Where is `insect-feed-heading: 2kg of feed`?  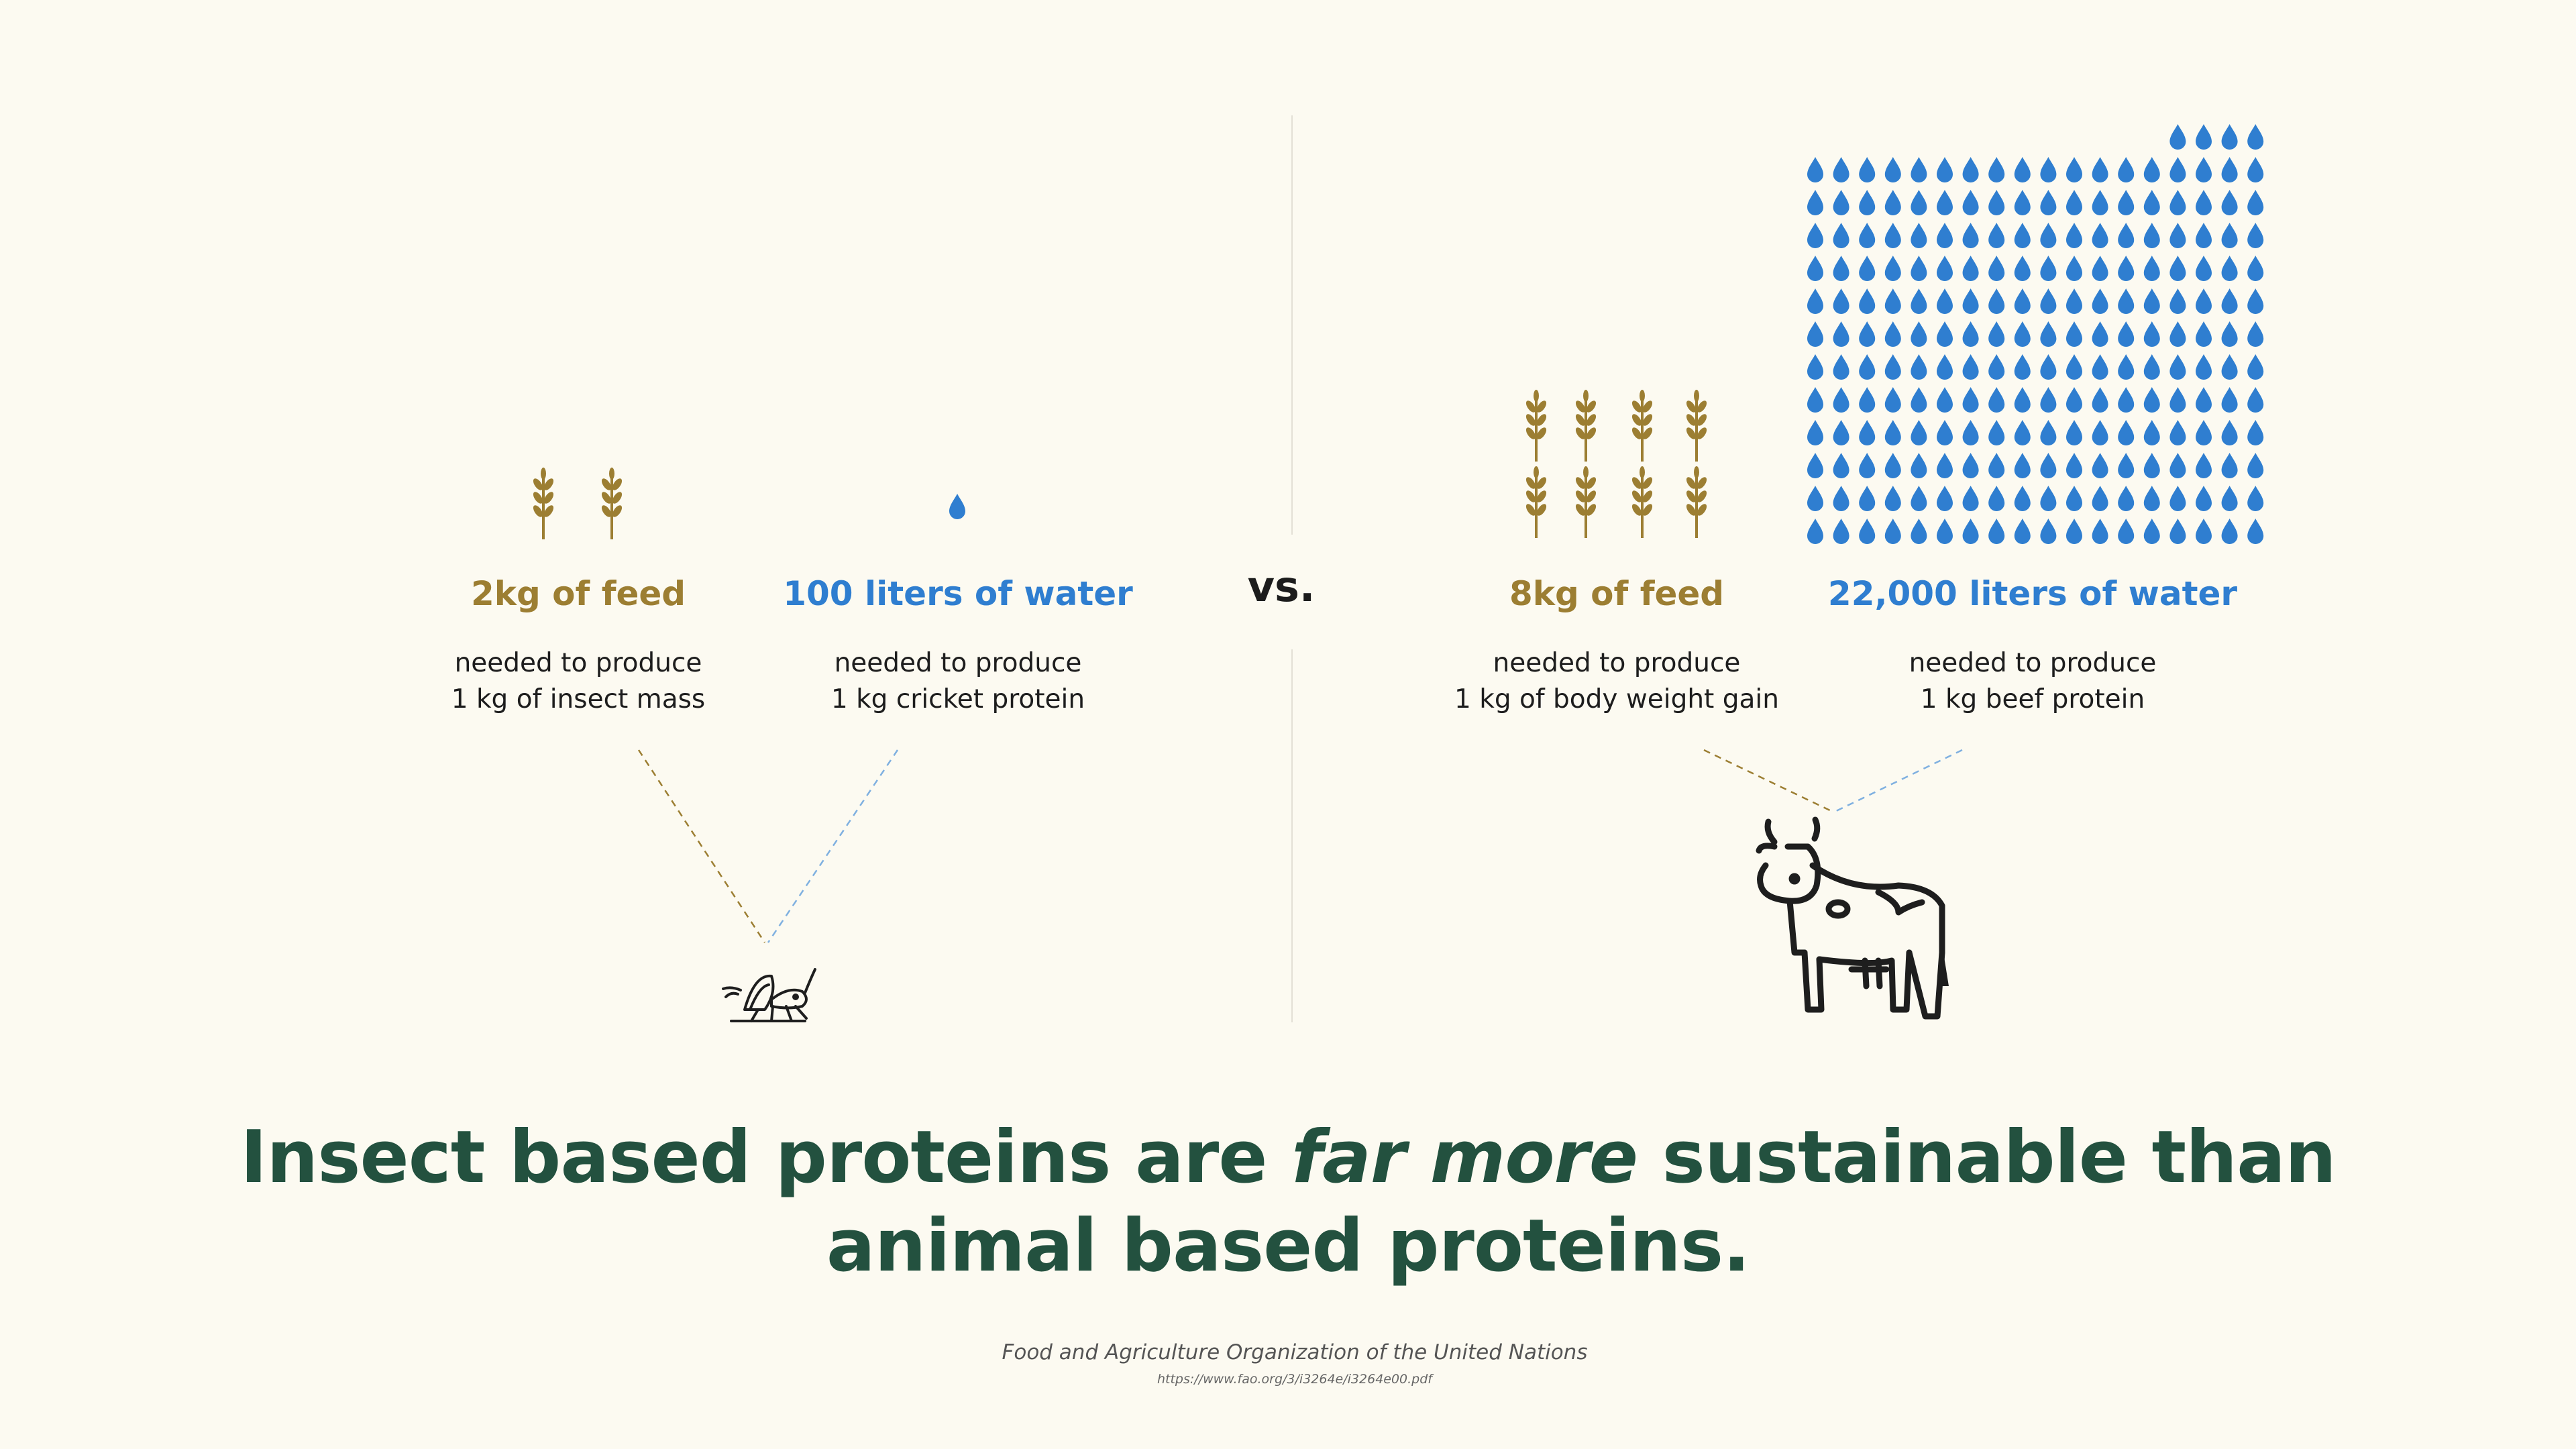 insect-feed-heading: 2kg of feed is located at coordinates (578, 593).